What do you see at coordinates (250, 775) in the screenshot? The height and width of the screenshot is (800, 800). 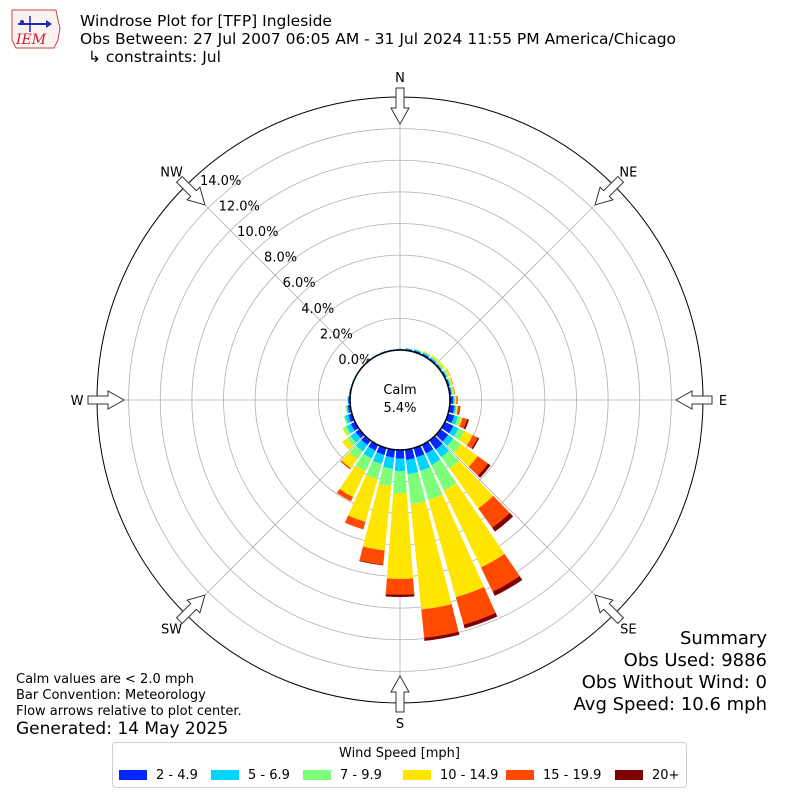 I see `legend-item: 5 - 6.9` at bounding box center [250, 775].